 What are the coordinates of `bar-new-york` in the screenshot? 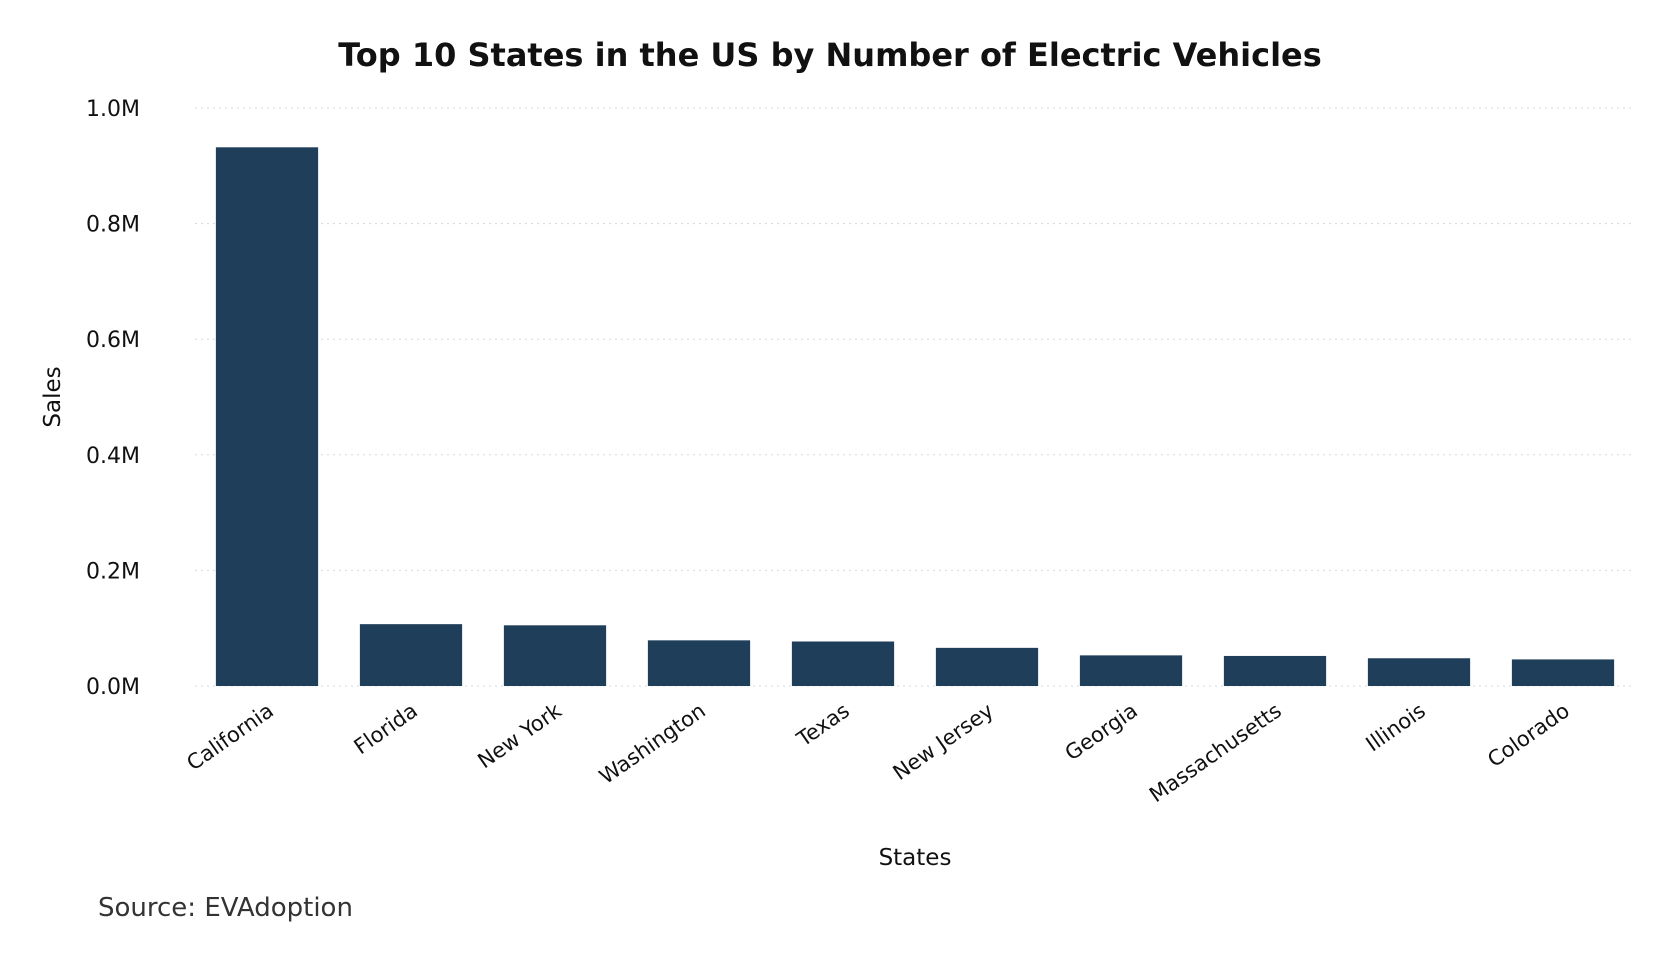 It's located at (555, 655).